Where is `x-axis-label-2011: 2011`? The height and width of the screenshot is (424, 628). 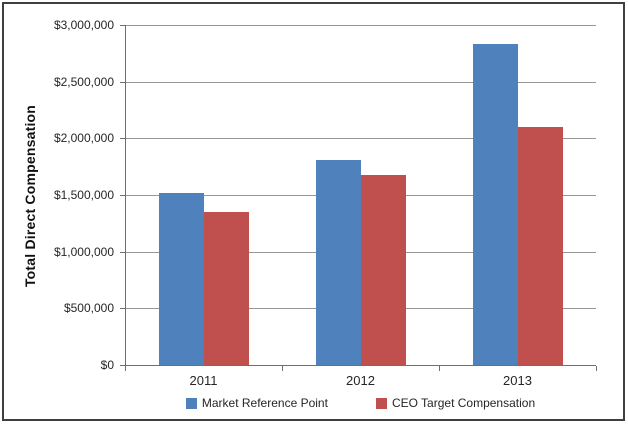 x-axis-label-2011: 2011 is located at coordinates (203, 380).